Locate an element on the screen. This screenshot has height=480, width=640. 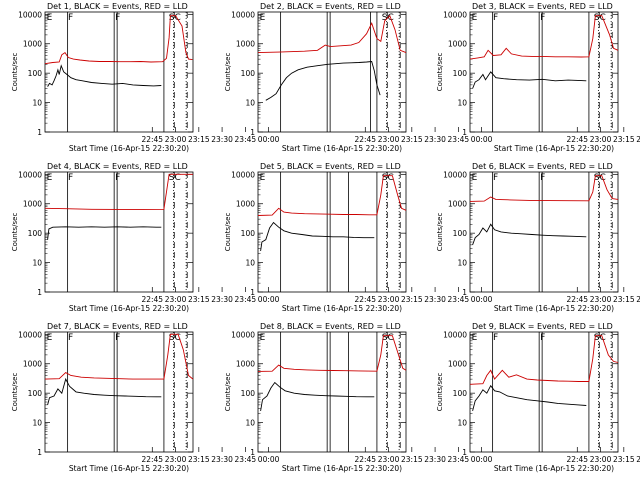
chart-title: Det 9, BLACK = Events, RED = LLD is located at coordinates (542, 326).